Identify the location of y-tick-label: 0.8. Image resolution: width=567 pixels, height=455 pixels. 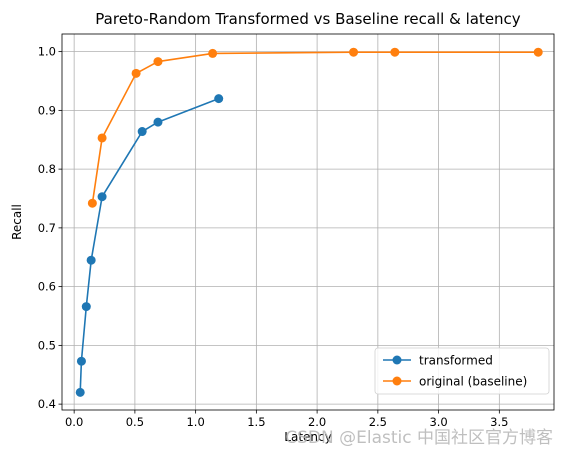
(47, 169).